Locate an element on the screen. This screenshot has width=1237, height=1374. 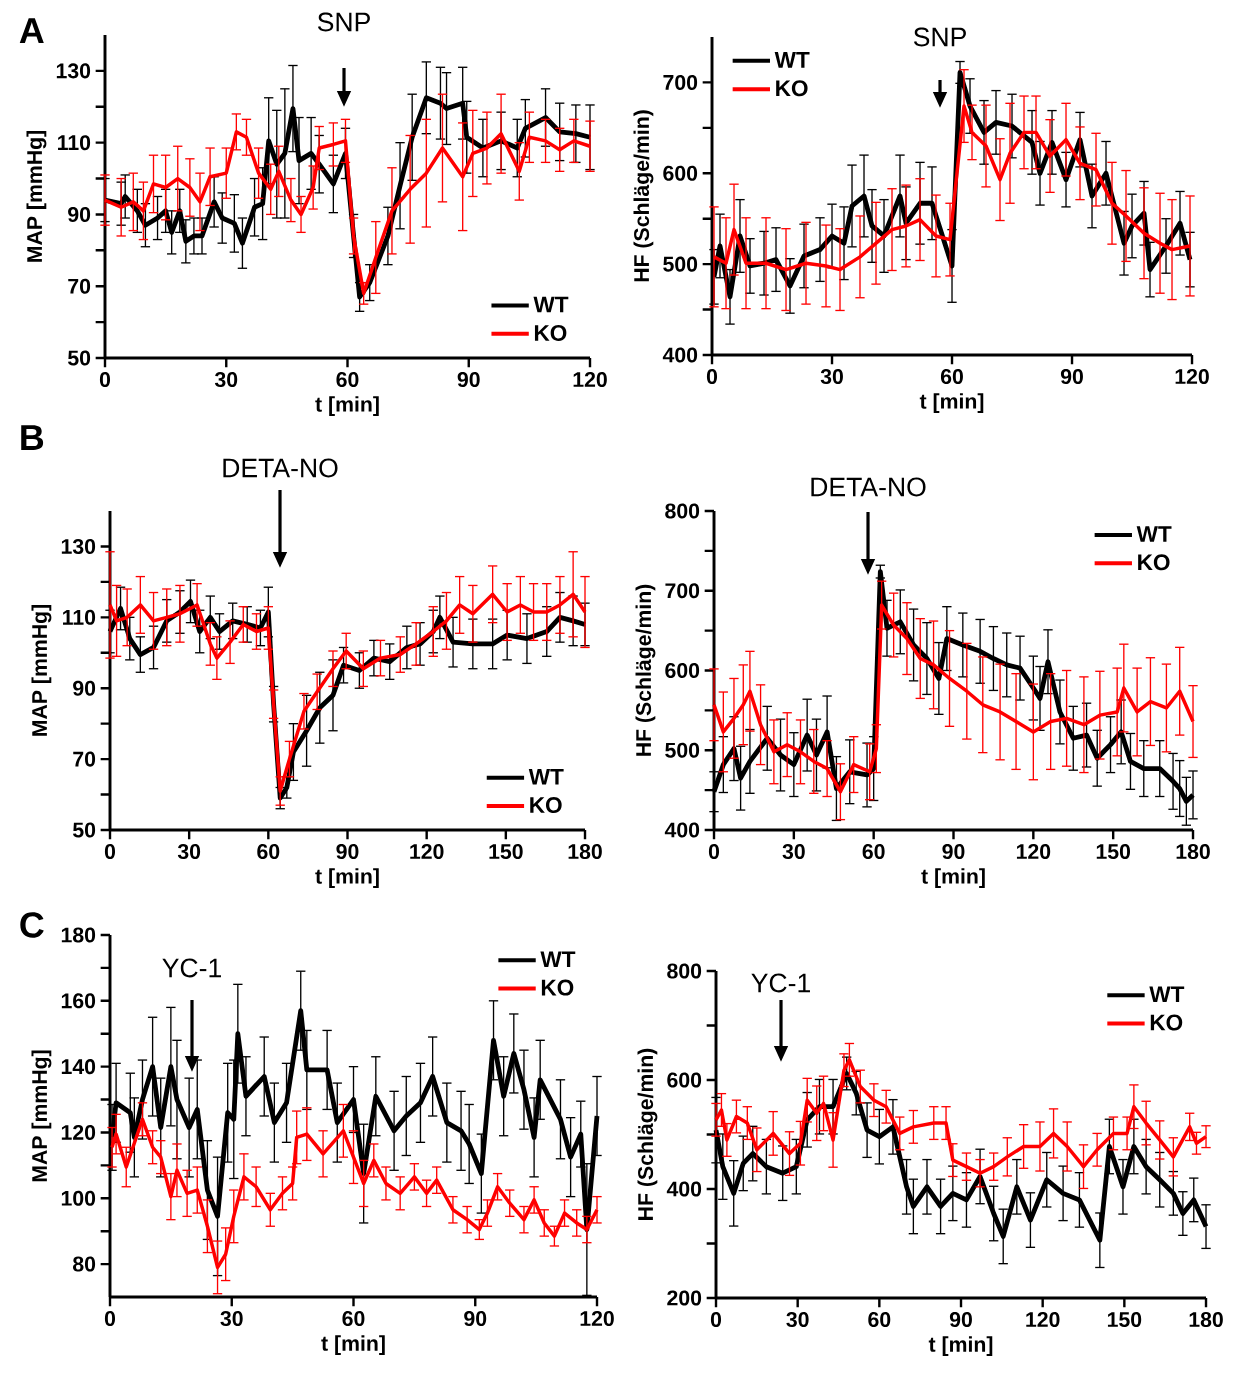
y-tick-label: 180 is located at coordinates (78, 935).